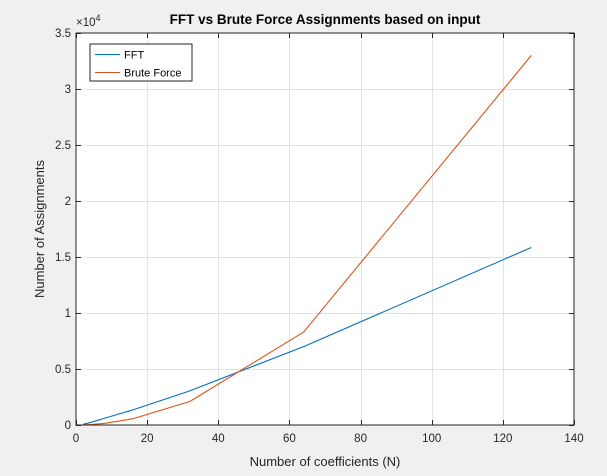 This screenshot has width=607, height=476. I want to click on legend-label-fft: FFT, so click(134, 56).